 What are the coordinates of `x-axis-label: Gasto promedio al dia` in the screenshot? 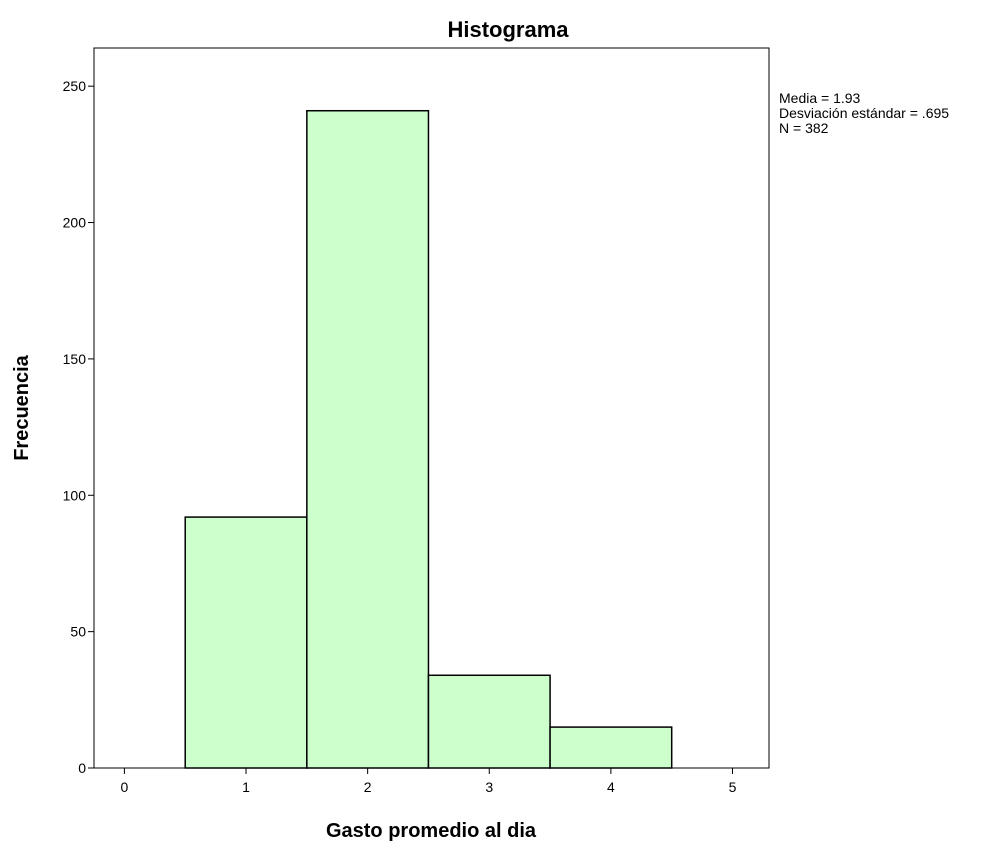 It's located at (431, 831).